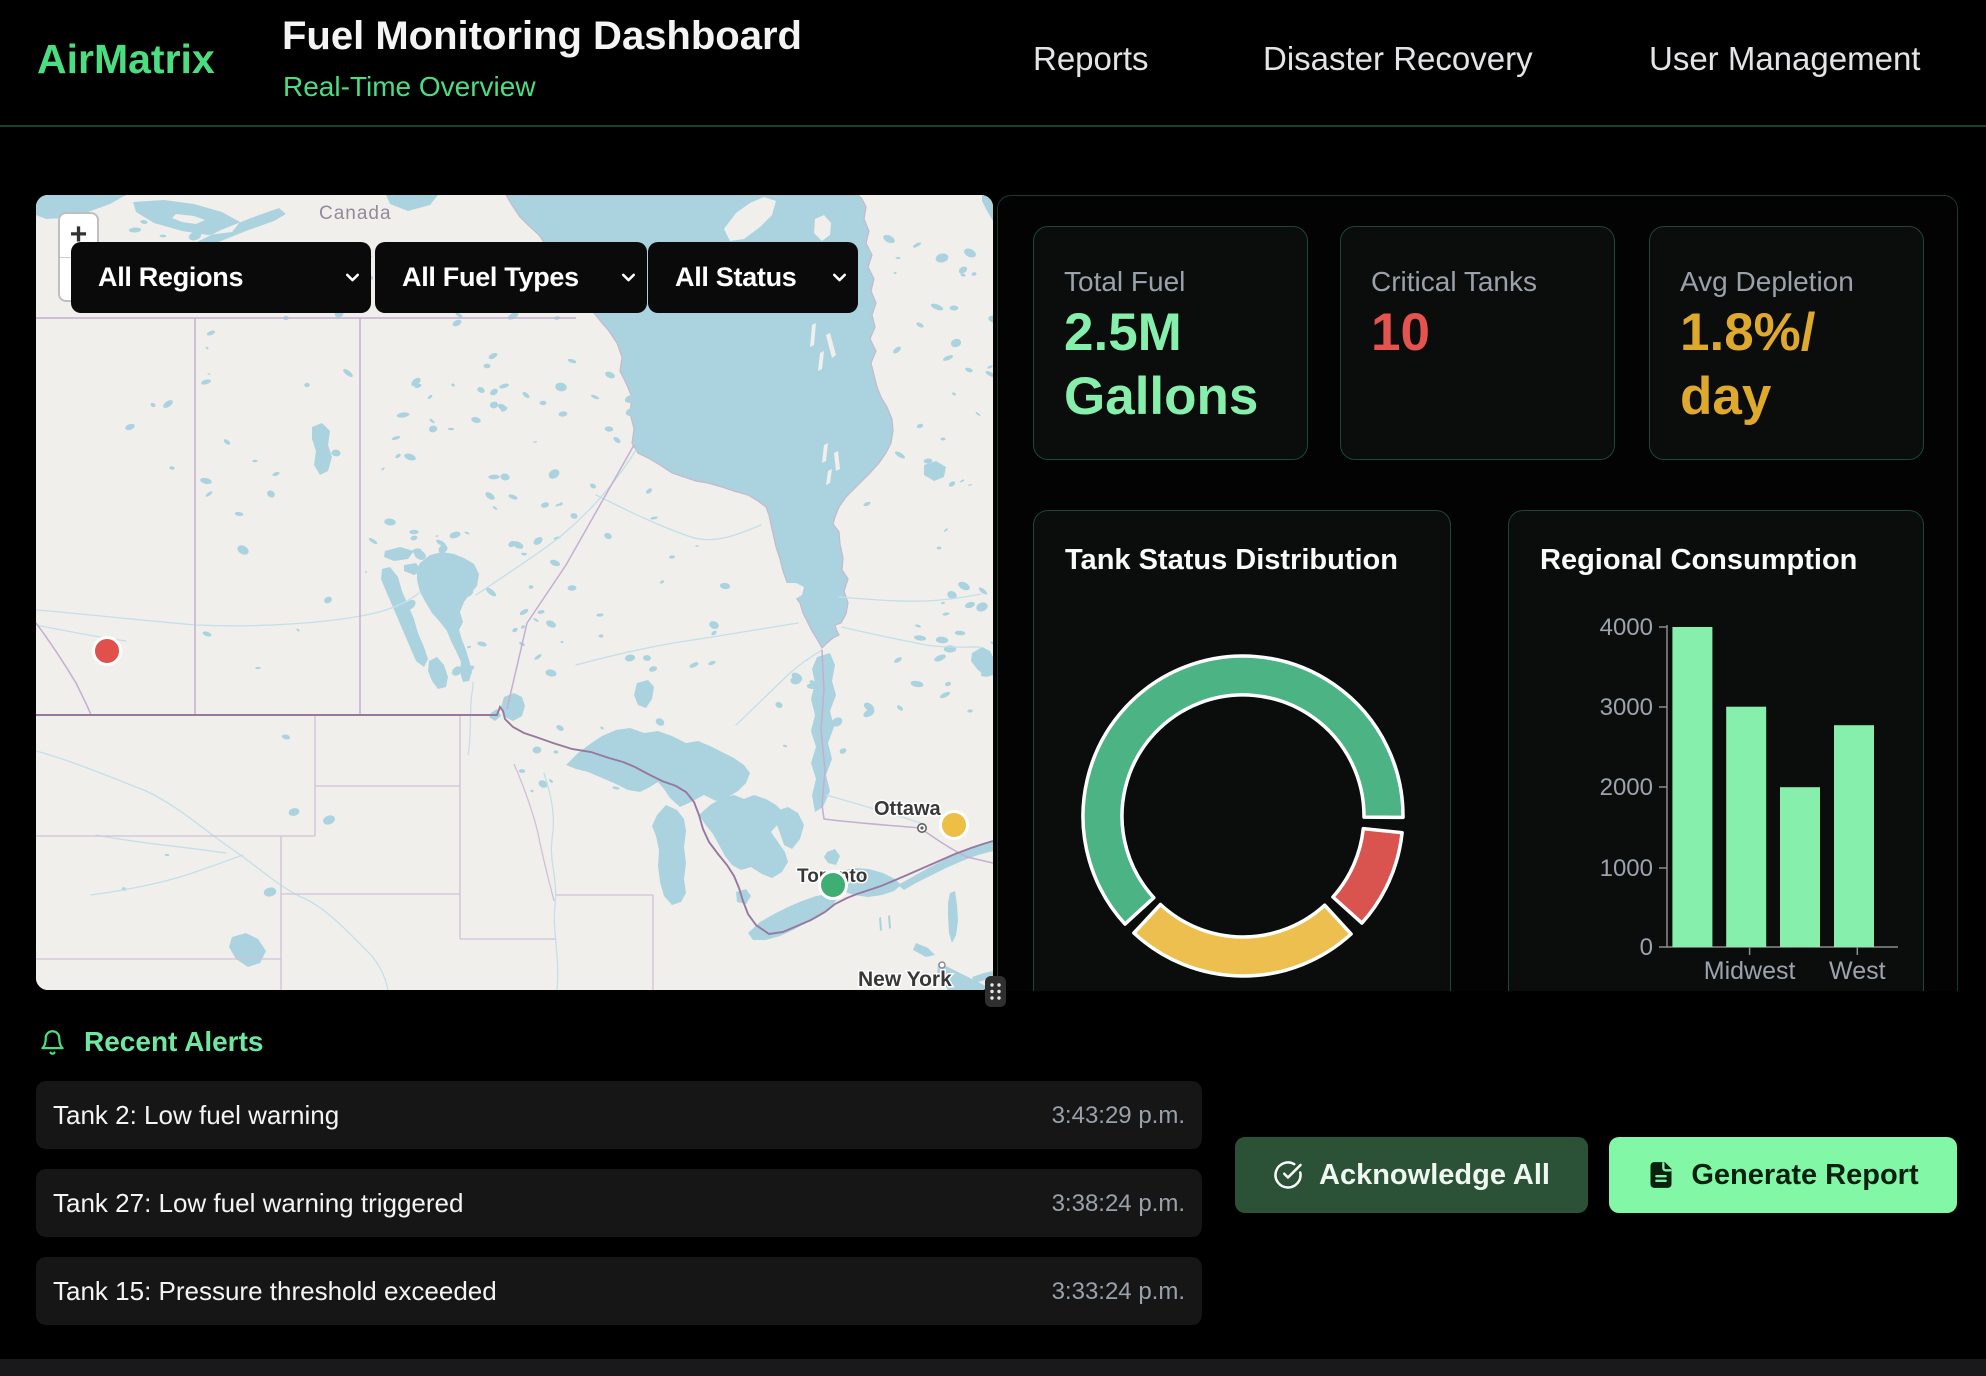 The height and width of the screenshot is (1376, 1986). What do you see at coordinates (1750, 971) in the screenshot?
I see `svg-text: Midwest` at bounding box center [1750, 971].